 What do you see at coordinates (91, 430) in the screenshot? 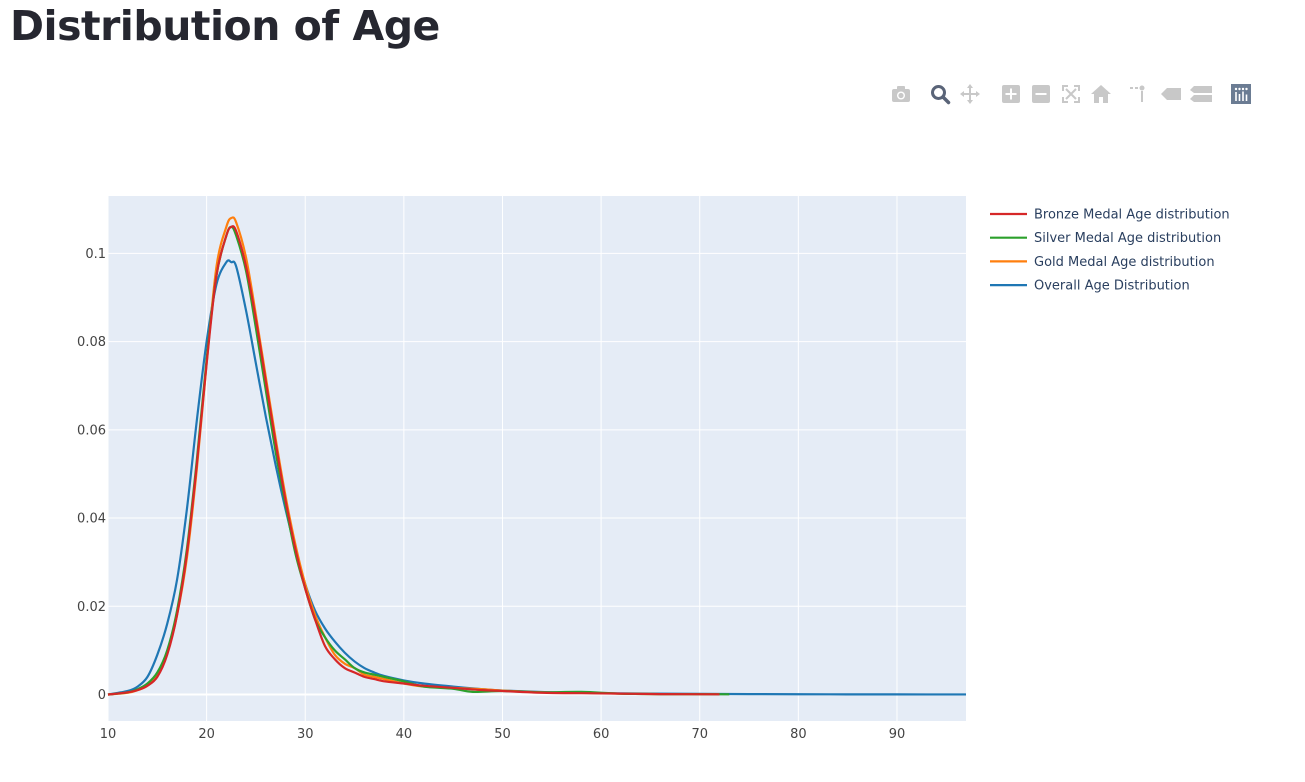
I see `y-tick-label: 0.06` at bounding box center [91, 430].